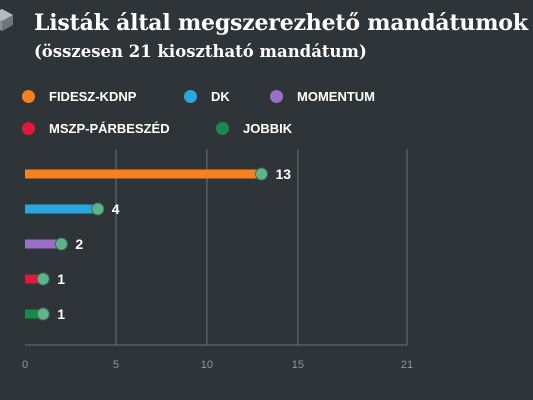 This screenshot has width=533, height=400. What do you see at coordinates (298, 365) in the screenshot?
I see `x-tick-label: 15` at bounding box center [298, 365].